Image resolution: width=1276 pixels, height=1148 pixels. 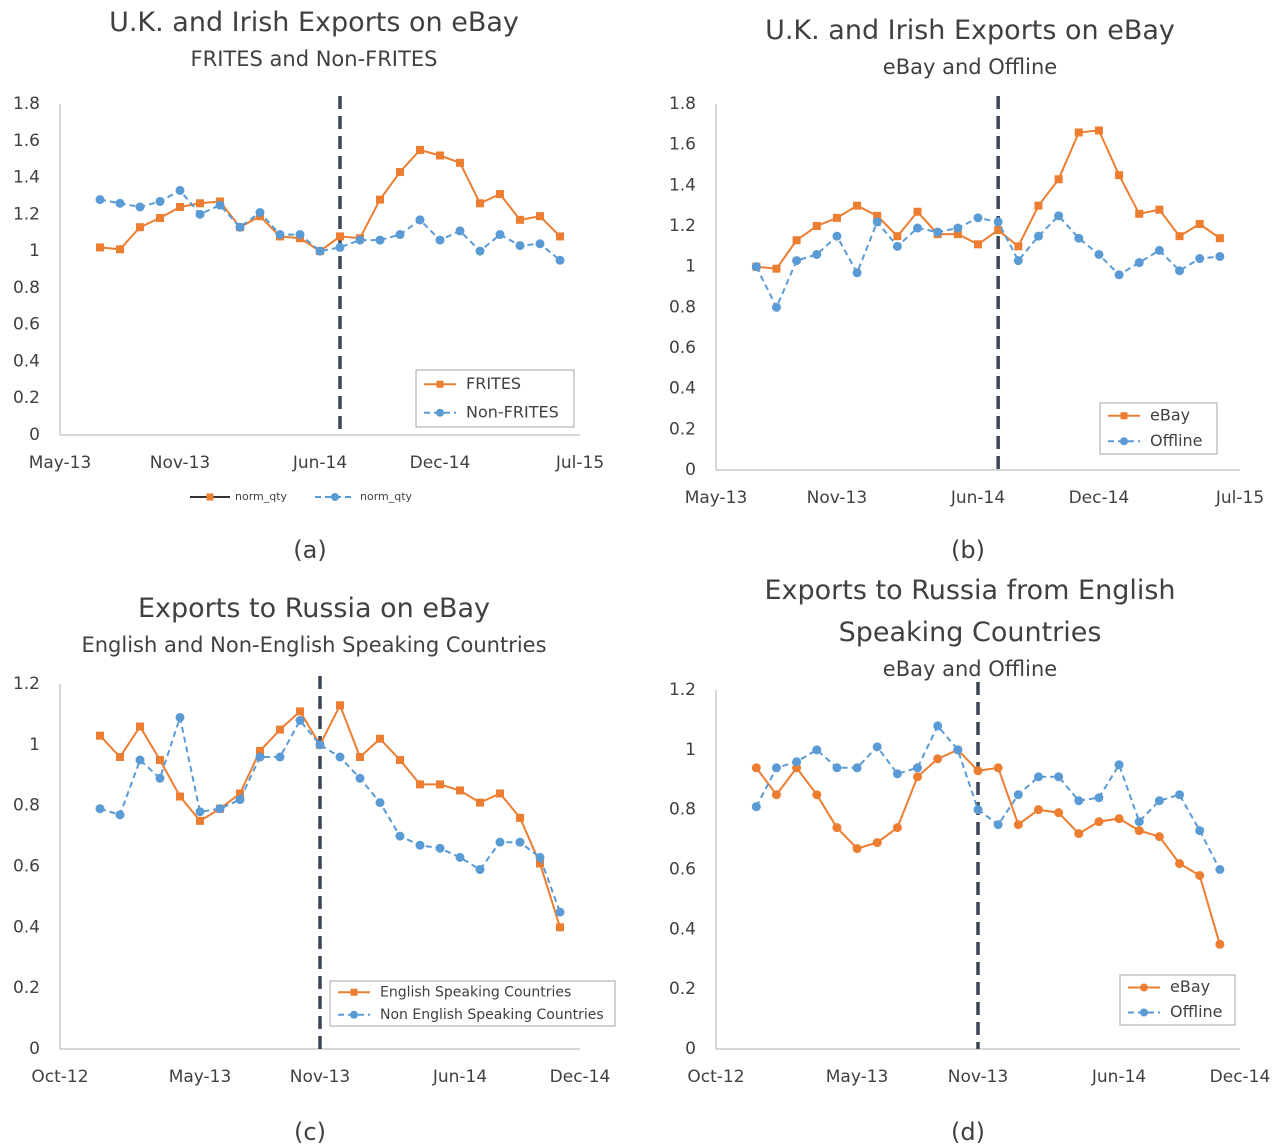 I want to click on legend-label: eBay, so click(x=1190, y=986).